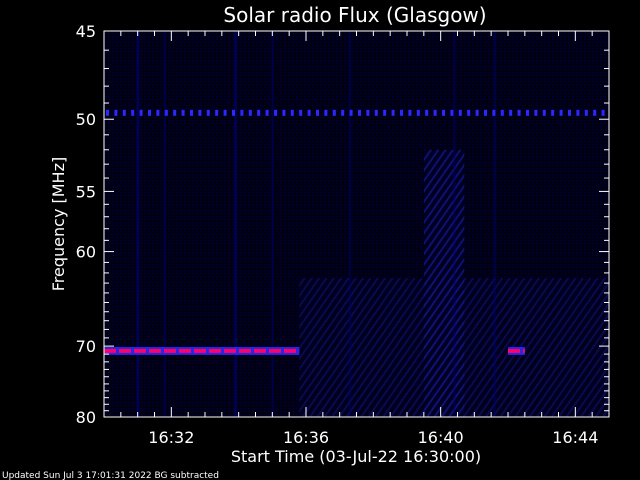 Image resolution: width=640 pixels, height=480 pixels. What do you see at coordinates (86, 252) in the screenshot?
I see `y-tick-label: 60` at bounding box center [86, 252].